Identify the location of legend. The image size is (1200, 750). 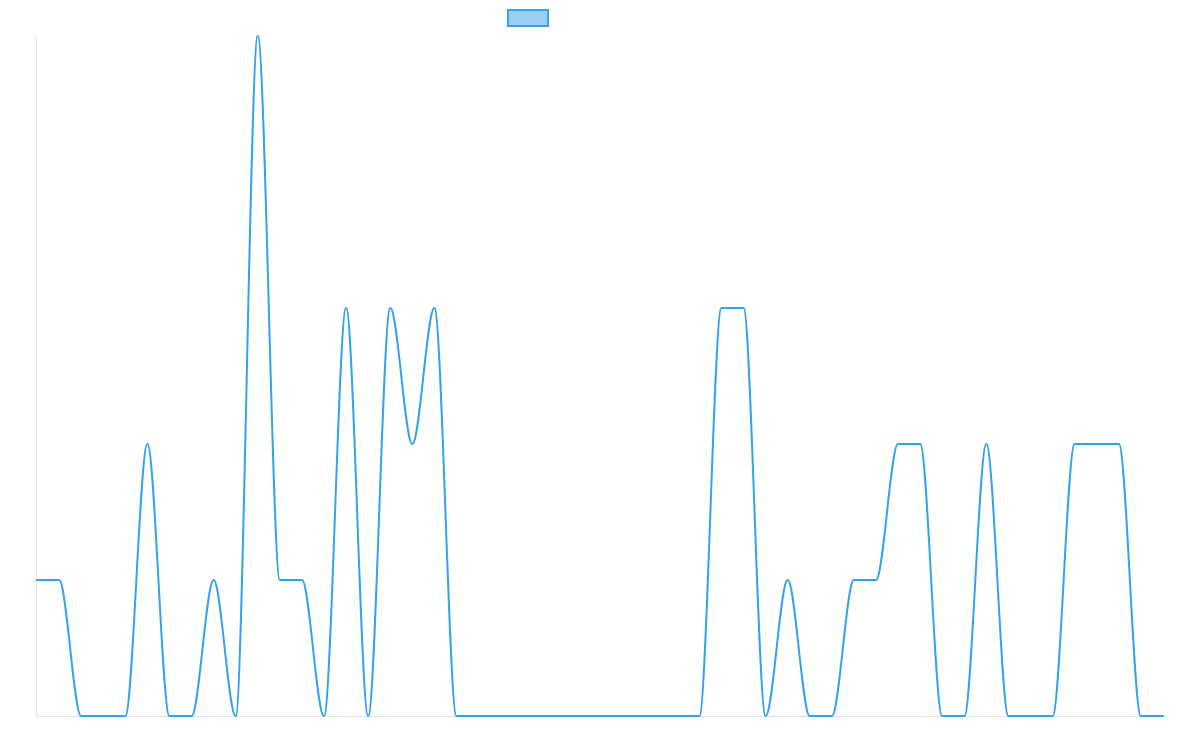
(528, 18).